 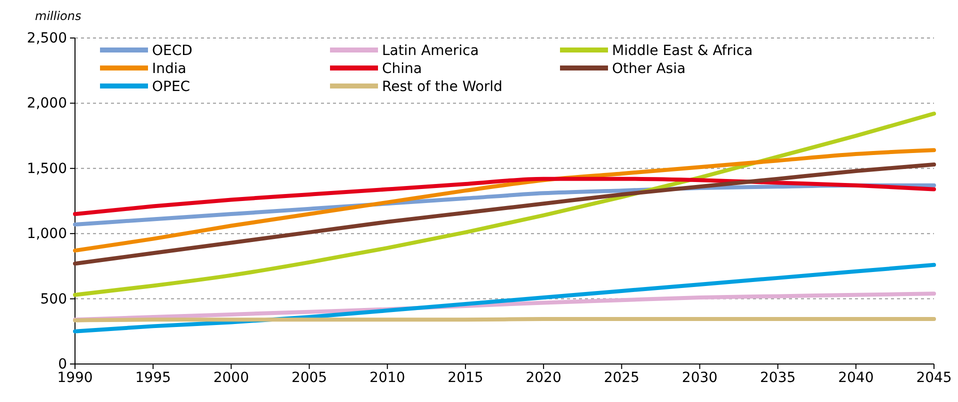 What do you see at coordinates (934, 378) in the screenshot?
I see `x-tick-label: 2045` at bounding box center [934, 378].